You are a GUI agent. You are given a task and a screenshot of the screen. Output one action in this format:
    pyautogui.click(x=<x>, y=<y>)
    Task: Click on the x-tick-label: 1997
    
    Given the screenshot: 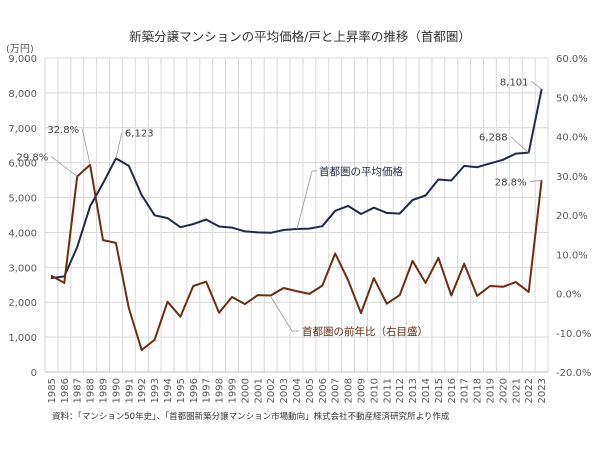 What is the action you would take?
    pyautogui.click(x=207, y=390)
    